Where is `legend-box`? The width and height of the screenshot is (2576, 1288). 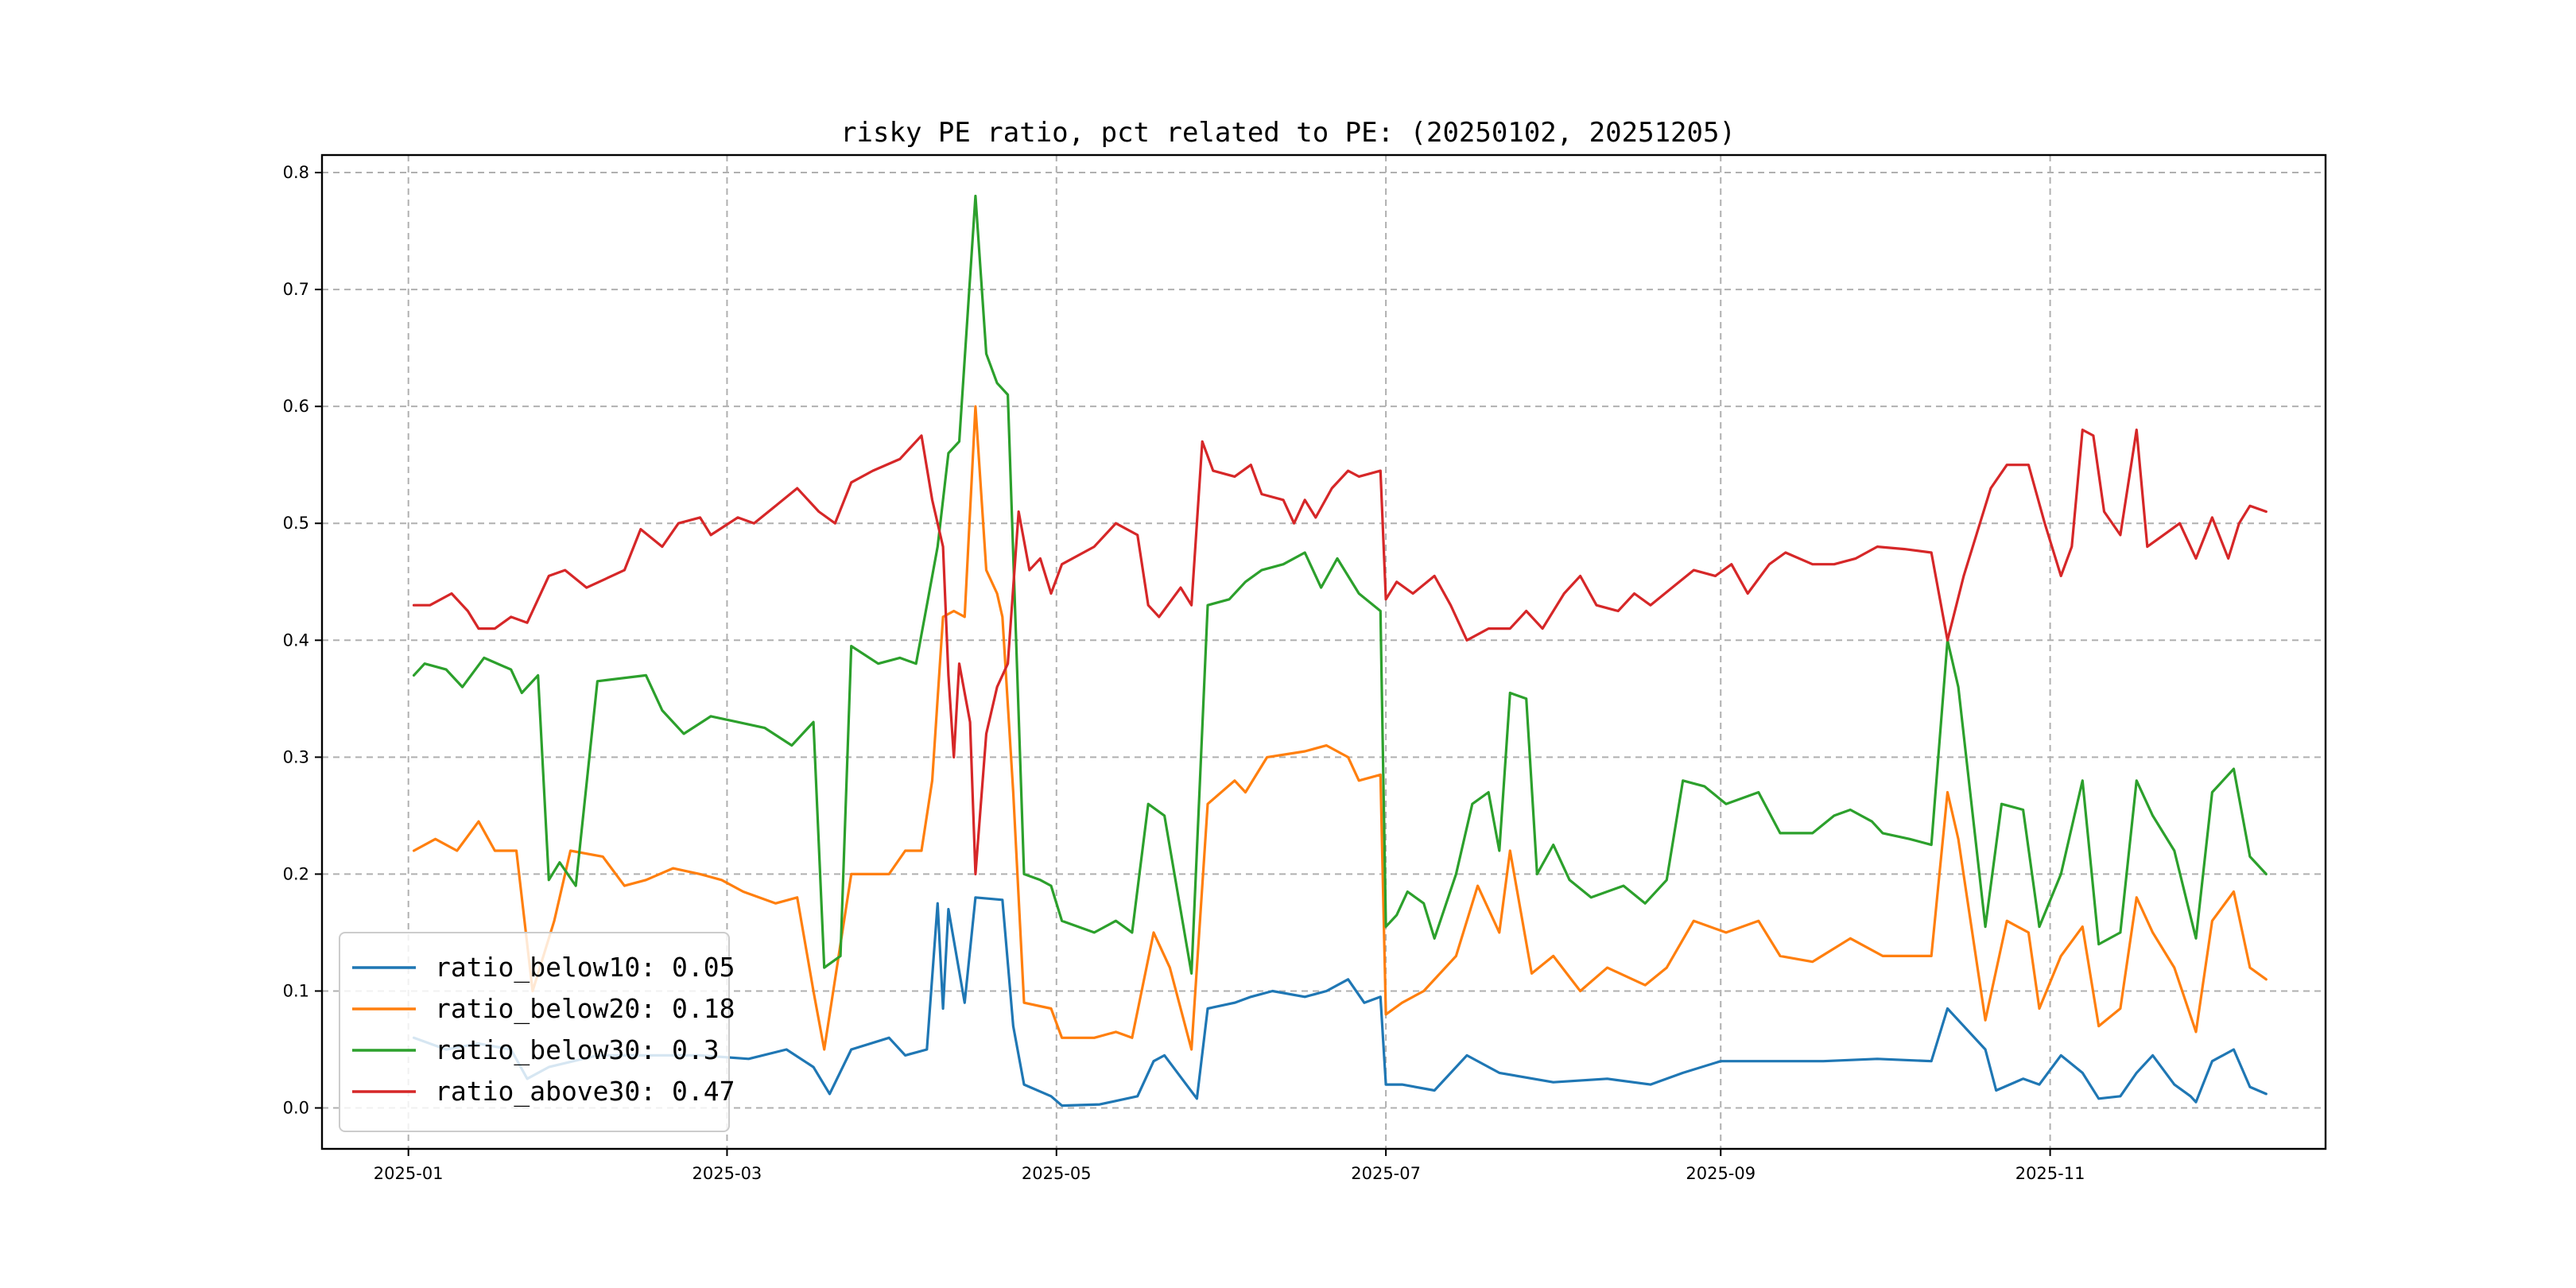 legend-box is located at coordinates (534, 1032).